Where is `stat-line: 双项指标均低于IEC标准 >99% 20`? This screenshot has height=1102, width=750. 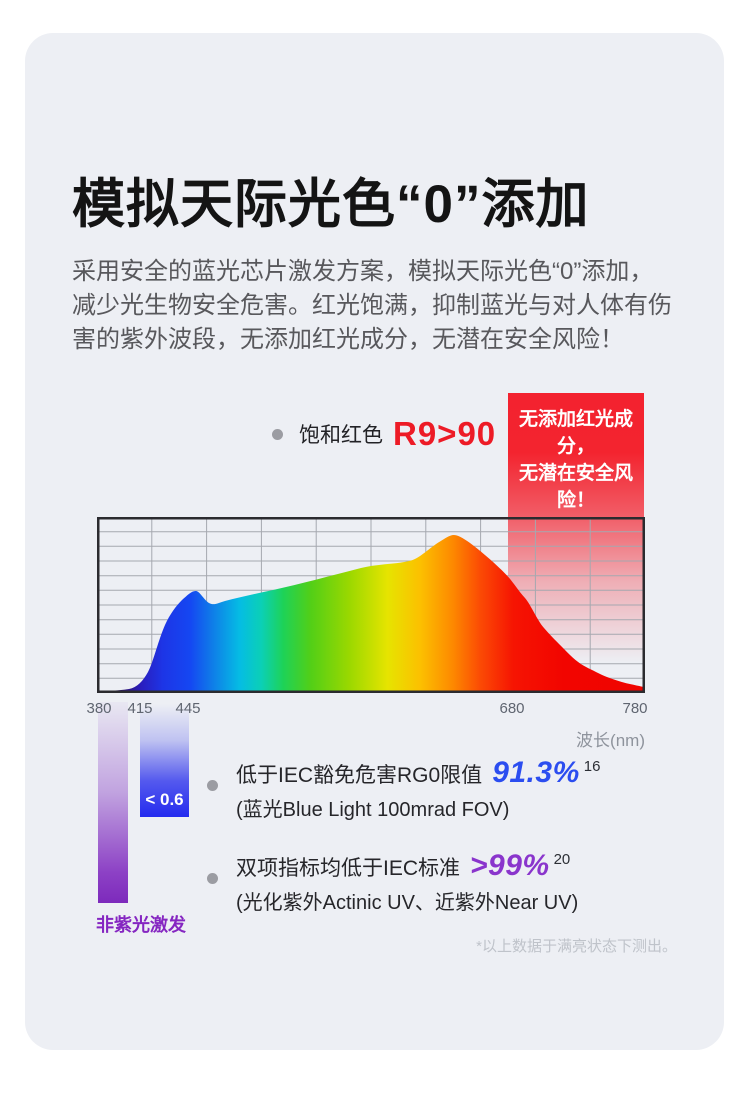
stat-line: 双项指标均低于IEC标准 >99% 20 is located at coordinates (403, 866).